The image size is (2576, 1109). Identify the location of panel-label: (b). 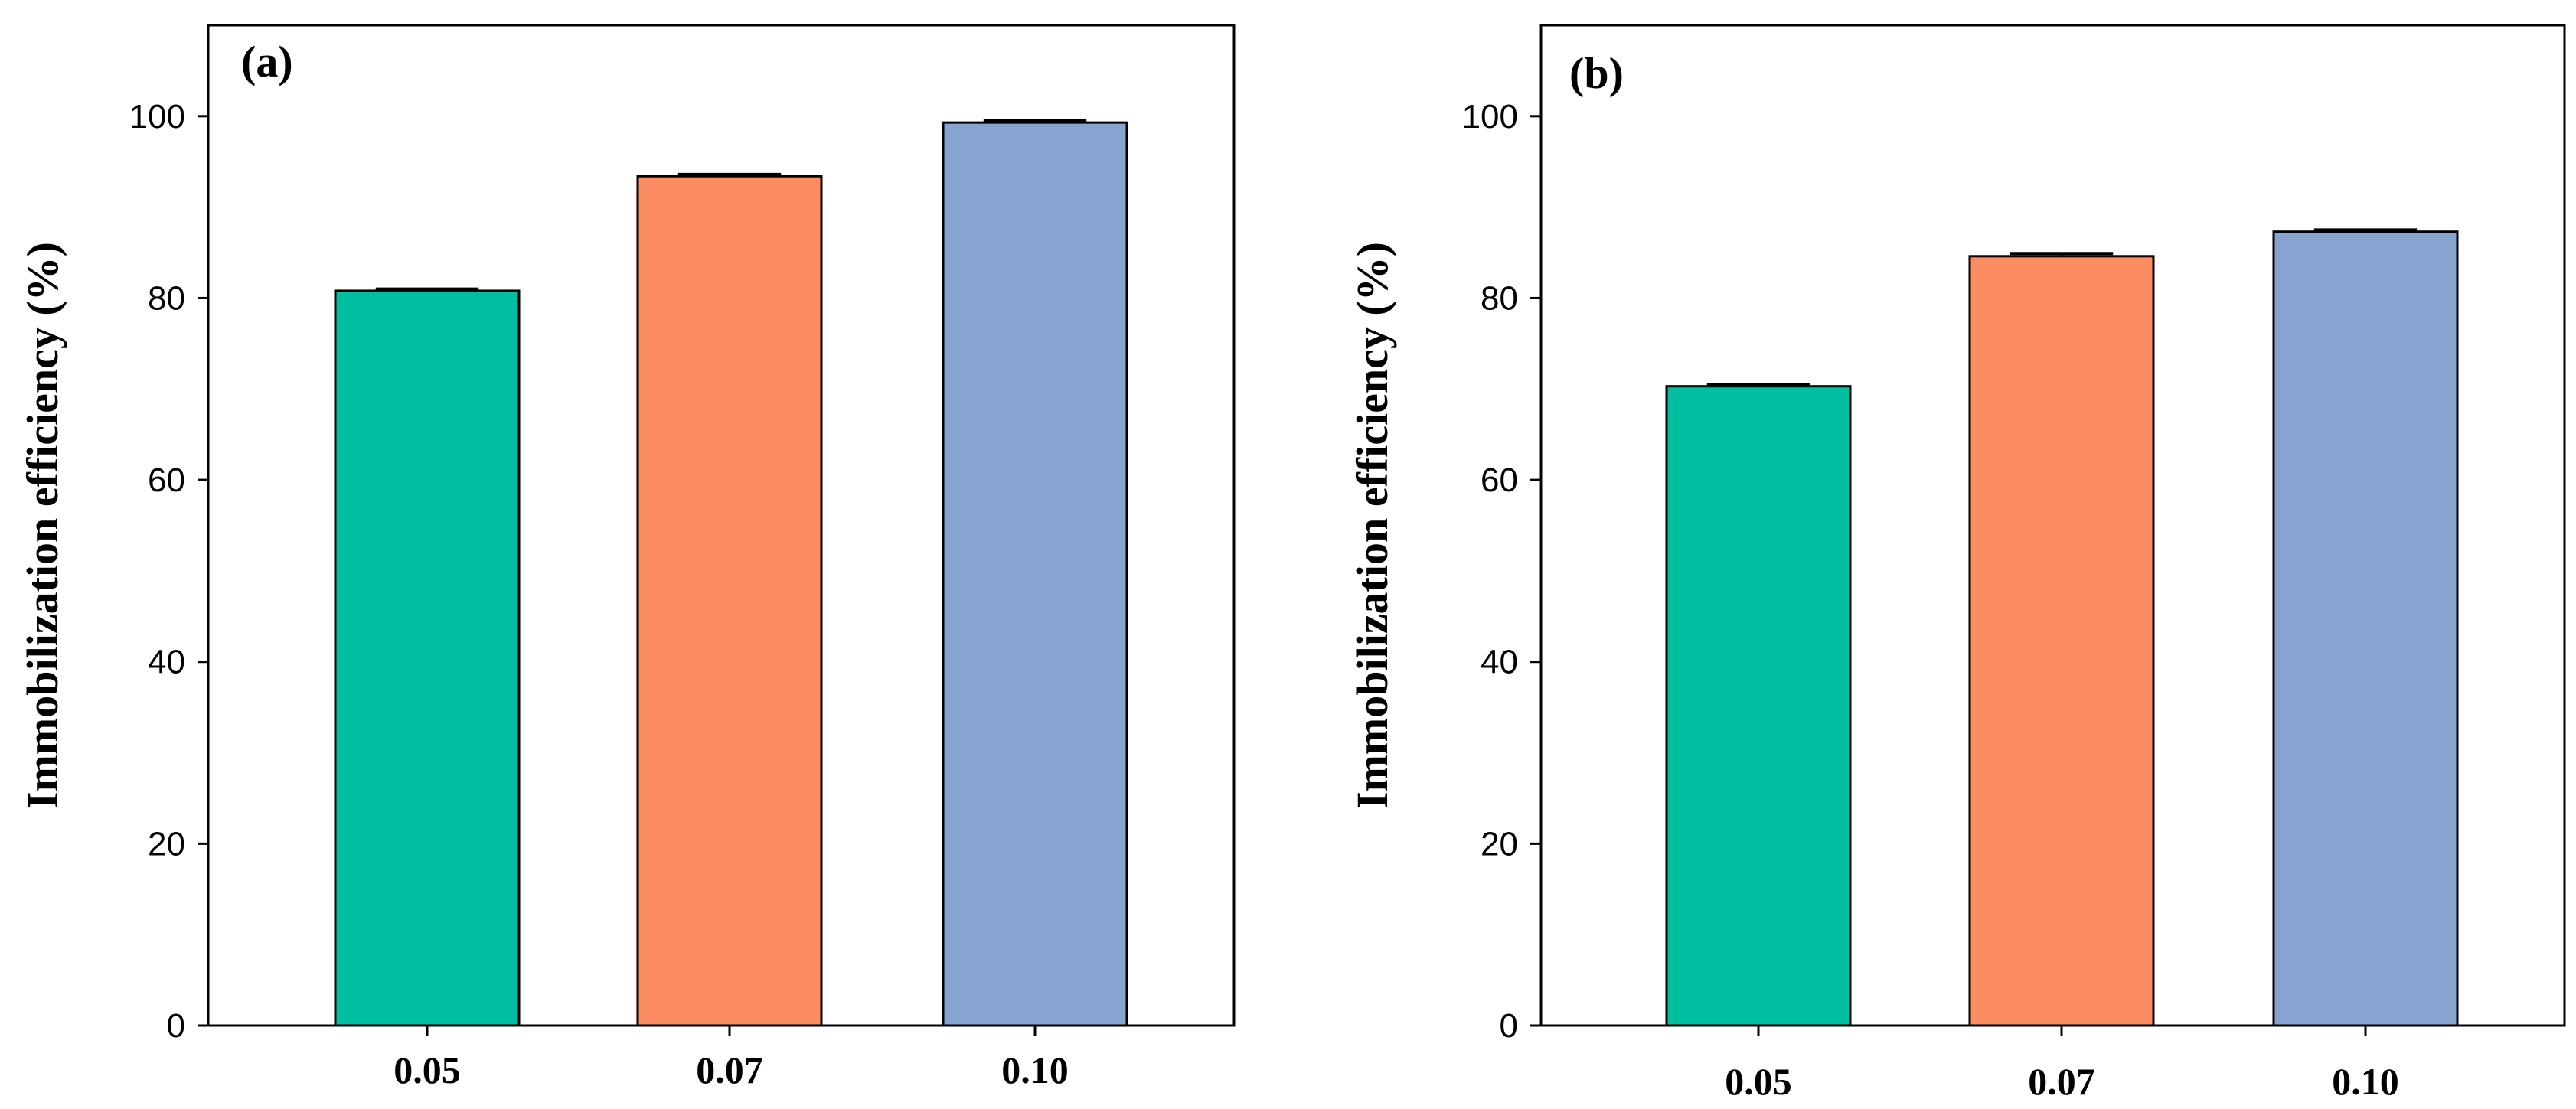
(1596, 73).